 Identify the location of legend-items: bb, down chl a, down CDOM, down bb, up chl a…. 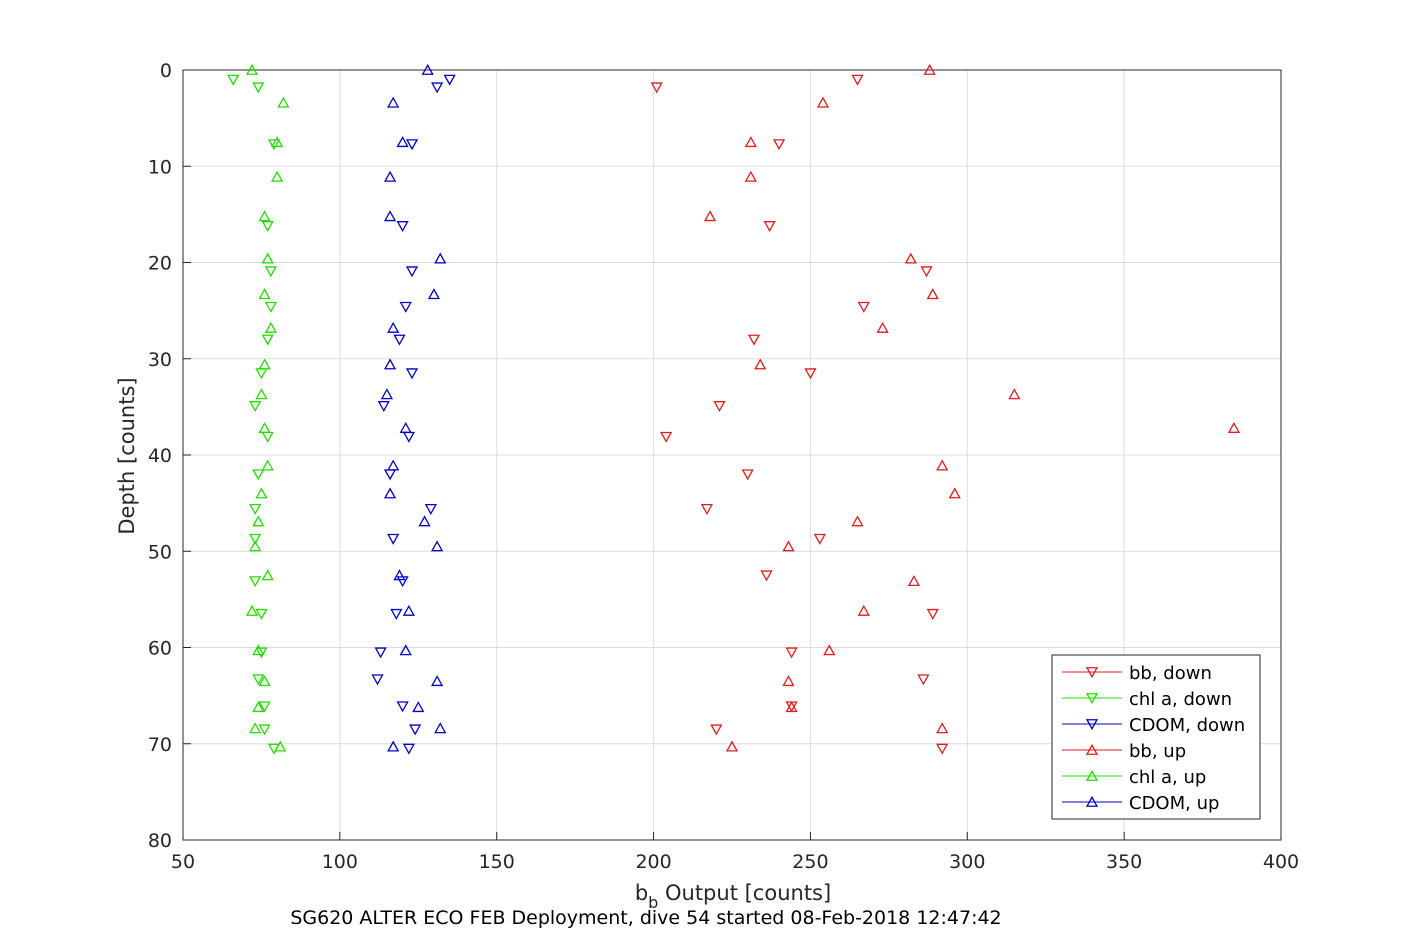
(1153, 738).